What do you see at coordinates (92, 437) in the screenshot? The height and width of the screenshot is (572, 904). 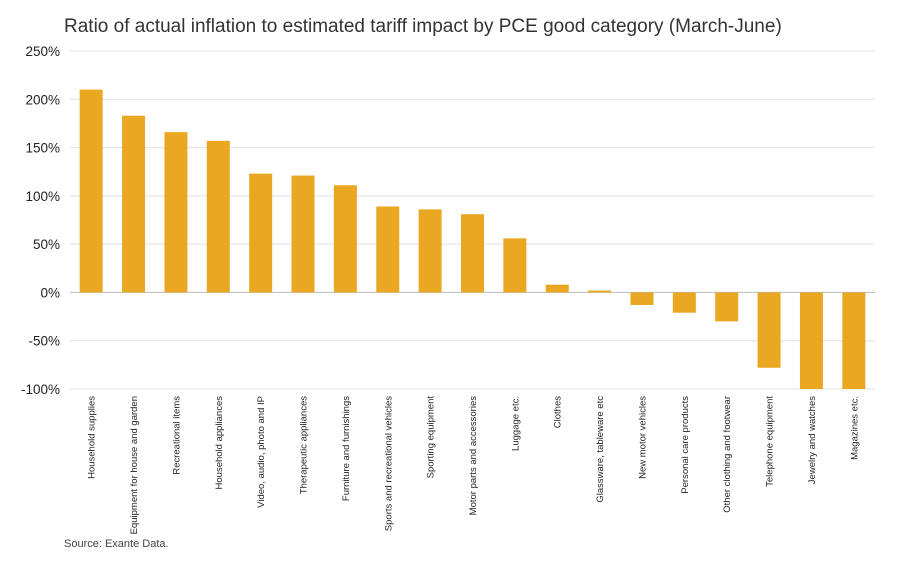 I see `x-category-label: Household supplies` at bounding box center [92, 437].